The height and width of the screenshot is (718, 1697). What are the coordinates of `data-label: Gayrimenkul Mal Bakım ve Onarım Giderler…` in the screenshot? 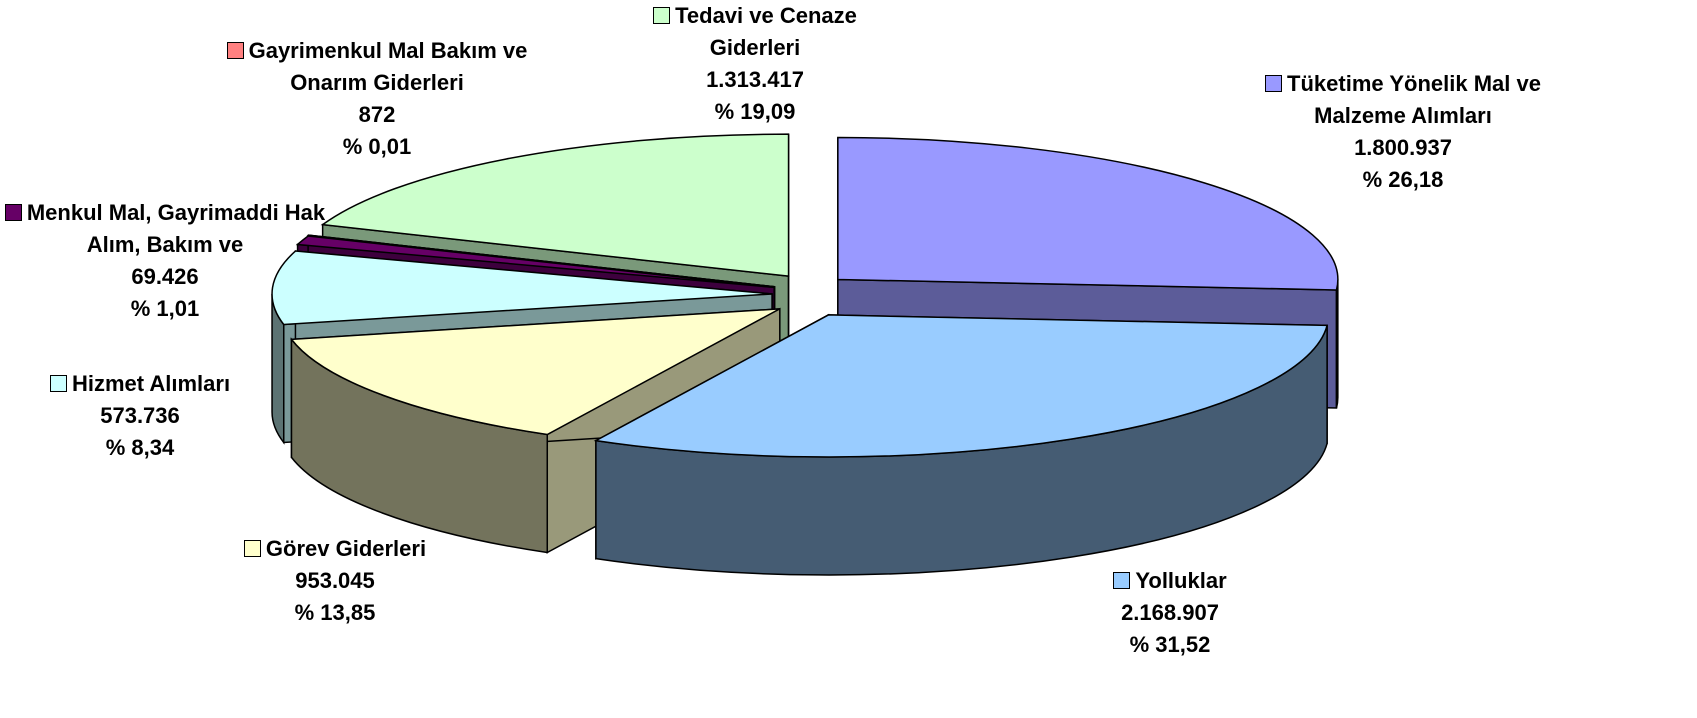 It's located at (377, 99).